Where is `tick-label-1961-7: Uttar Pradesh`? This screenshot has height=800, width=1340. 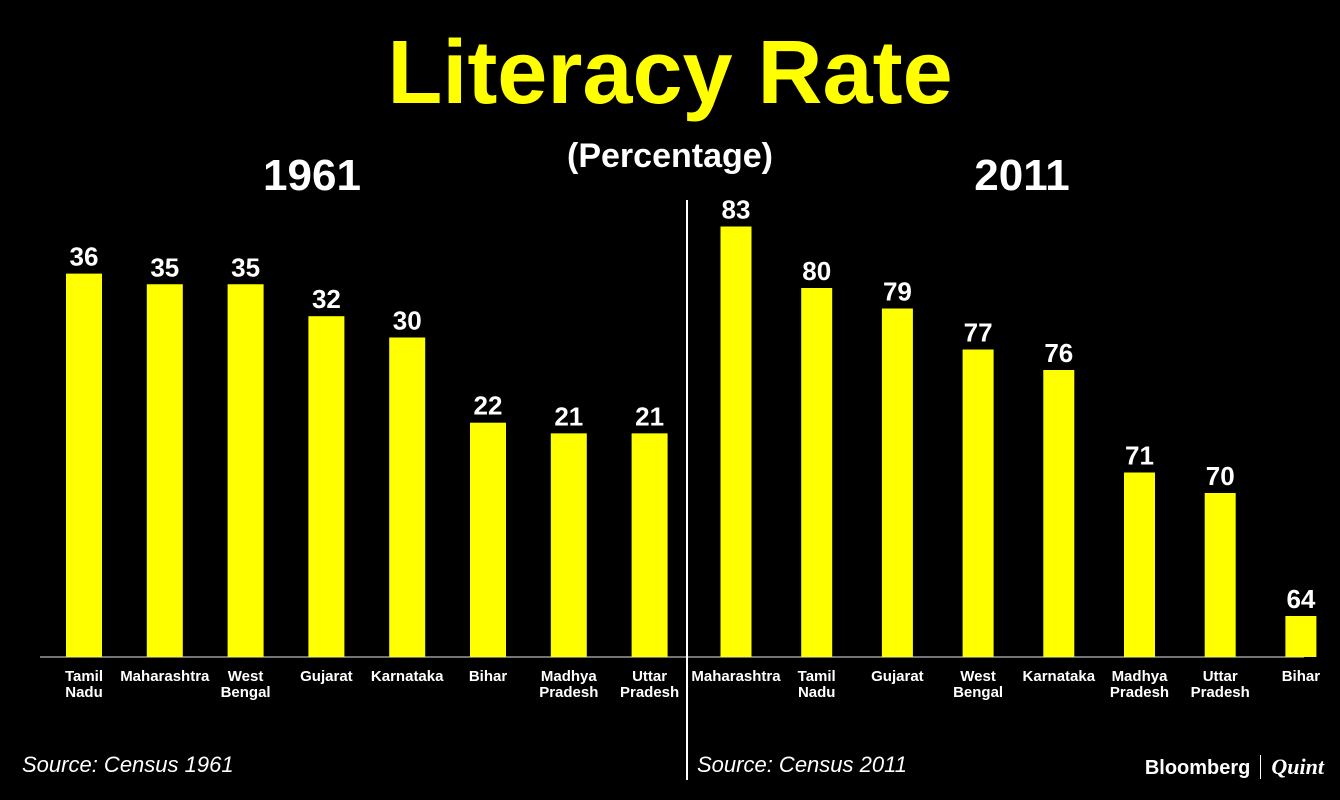
tick-label-1961-7: Uttar Pradesh is located at coordinates (649, 684).